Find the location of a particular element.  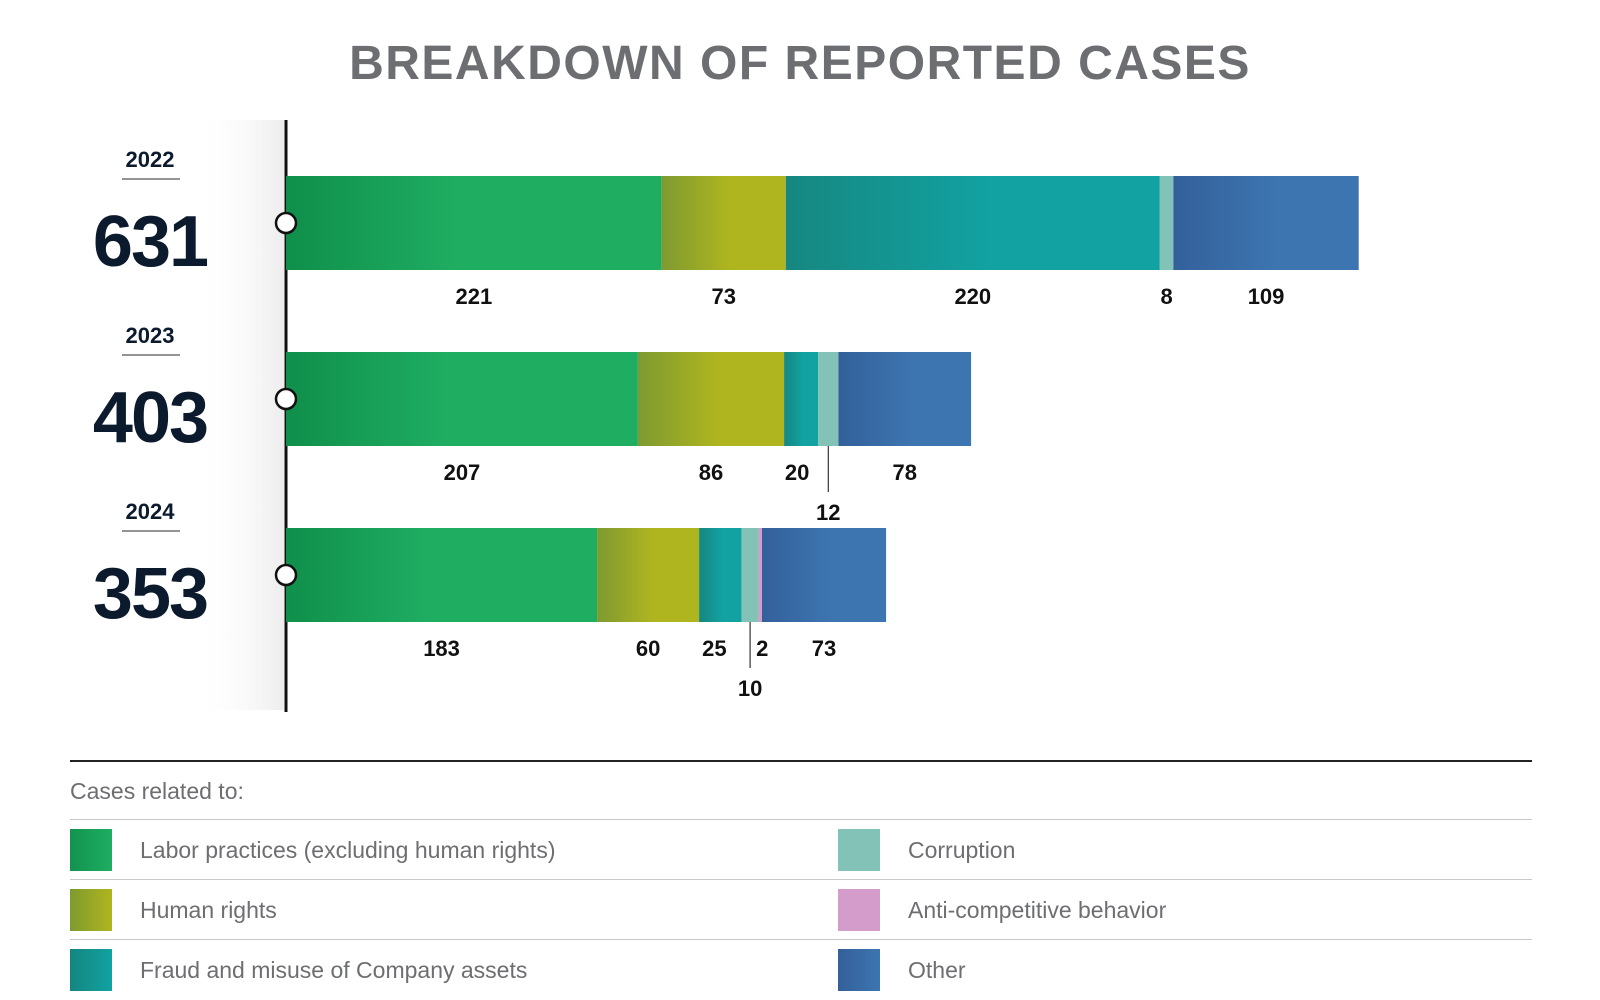

legend-title: Cases related to: is located at coordinates (157, 791).